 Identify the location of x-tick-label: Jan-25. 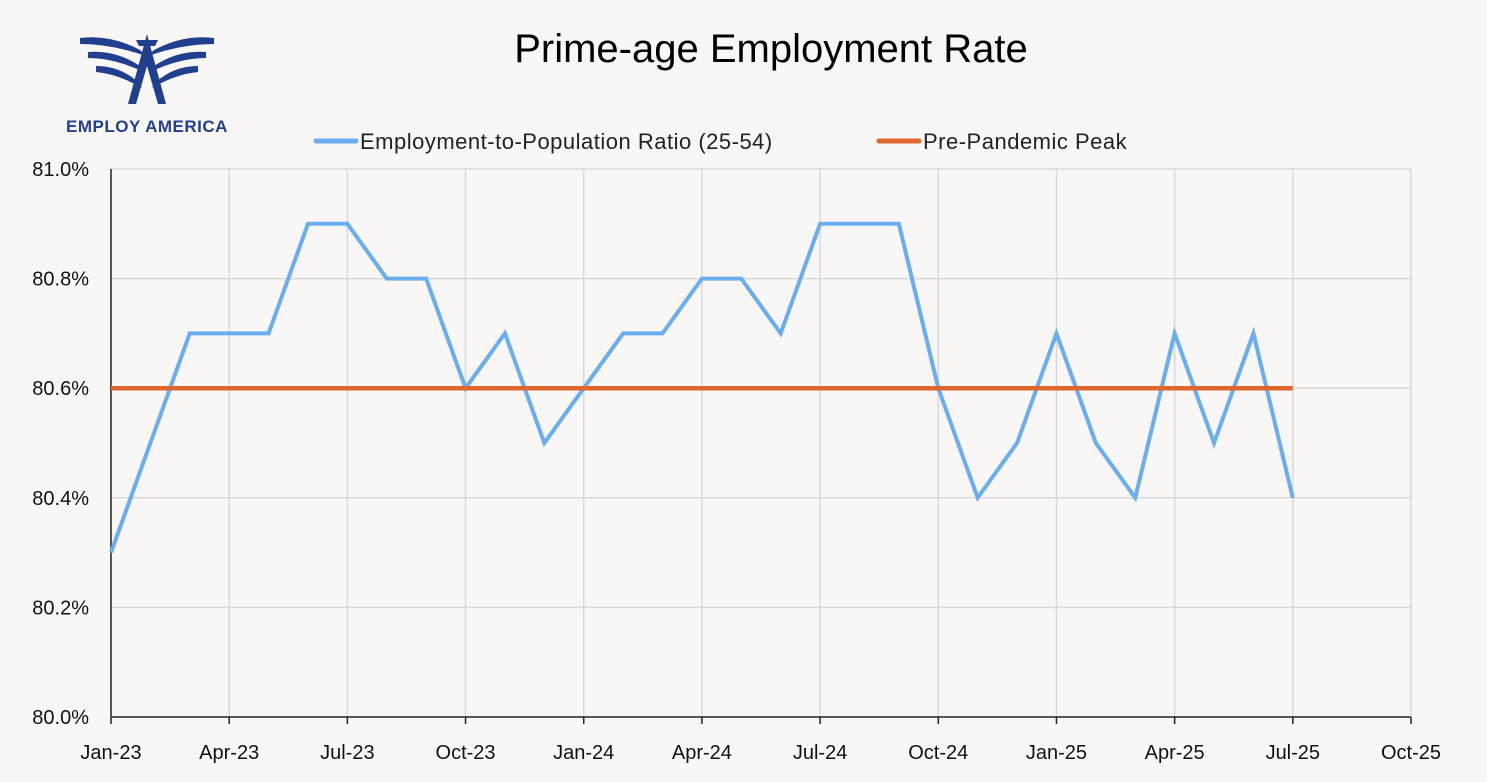
(1056, 753).